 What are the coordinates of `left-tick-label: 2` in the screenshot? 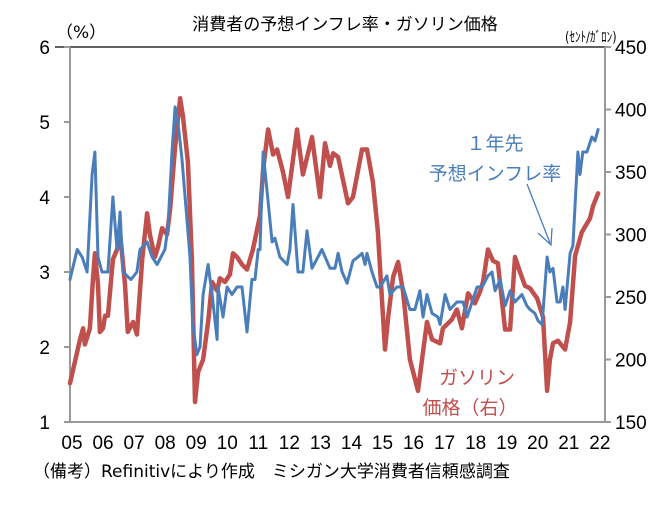 It's located at (44, 348).